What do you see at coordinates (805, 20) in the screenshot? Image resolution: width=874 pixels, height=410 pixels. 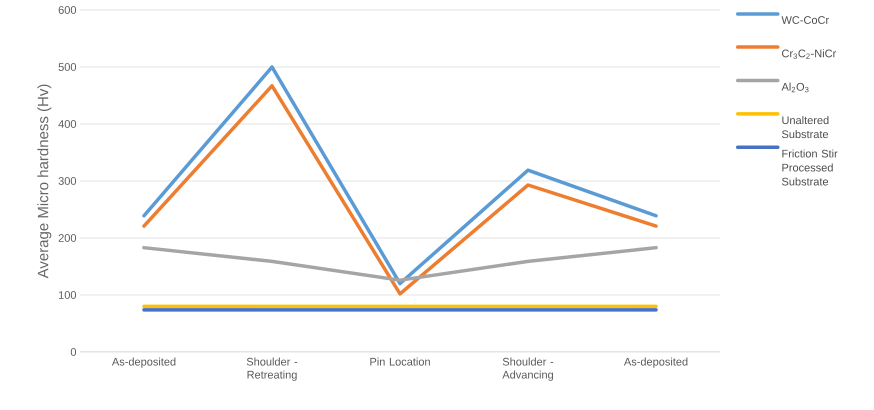 I see `legend-label: WC-CoCr` at bounding box center [805, 20].